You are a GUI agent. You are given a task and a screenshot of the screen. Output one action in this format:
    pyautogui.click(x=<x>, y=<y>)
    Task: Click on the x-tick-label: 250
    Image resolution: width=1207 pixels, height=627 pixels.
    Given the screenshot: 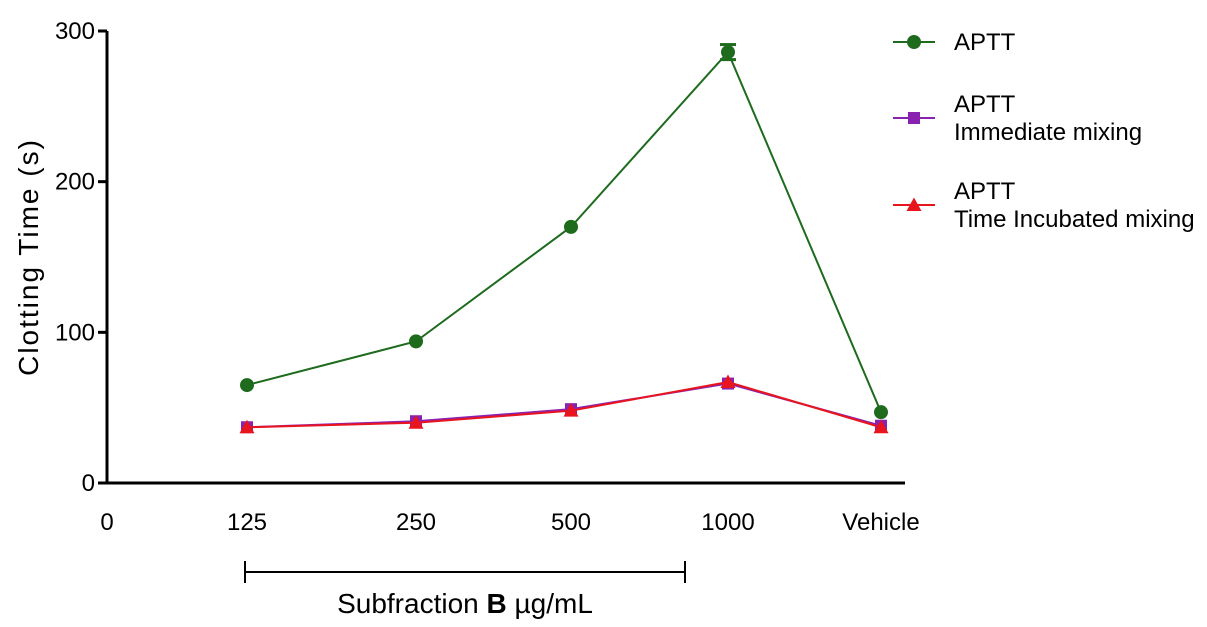 What is the action you would take?
    pyautogui.click(x=416, y=522)
    